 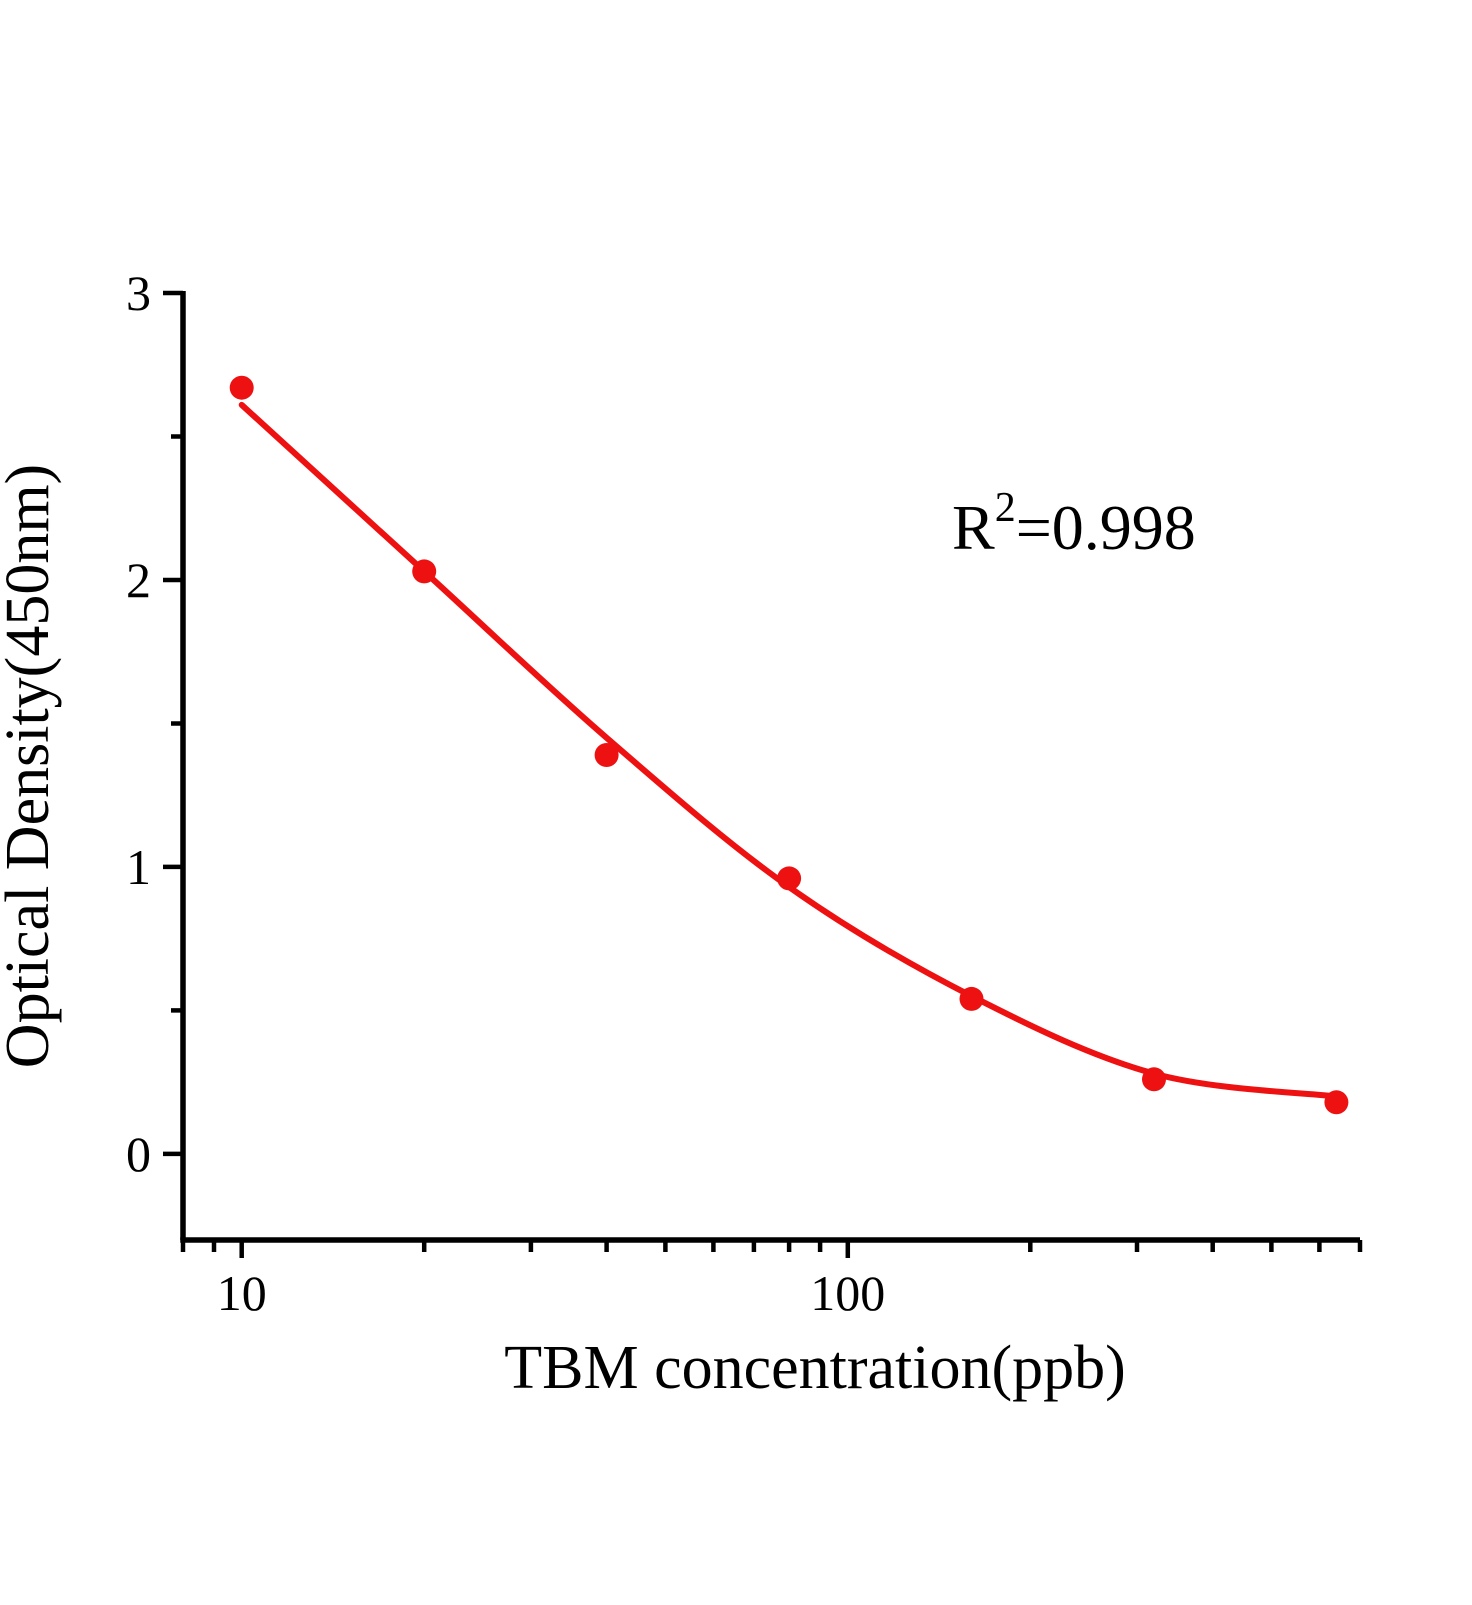 I want to click on r-squared-base: R, so click(x=973, y=527).